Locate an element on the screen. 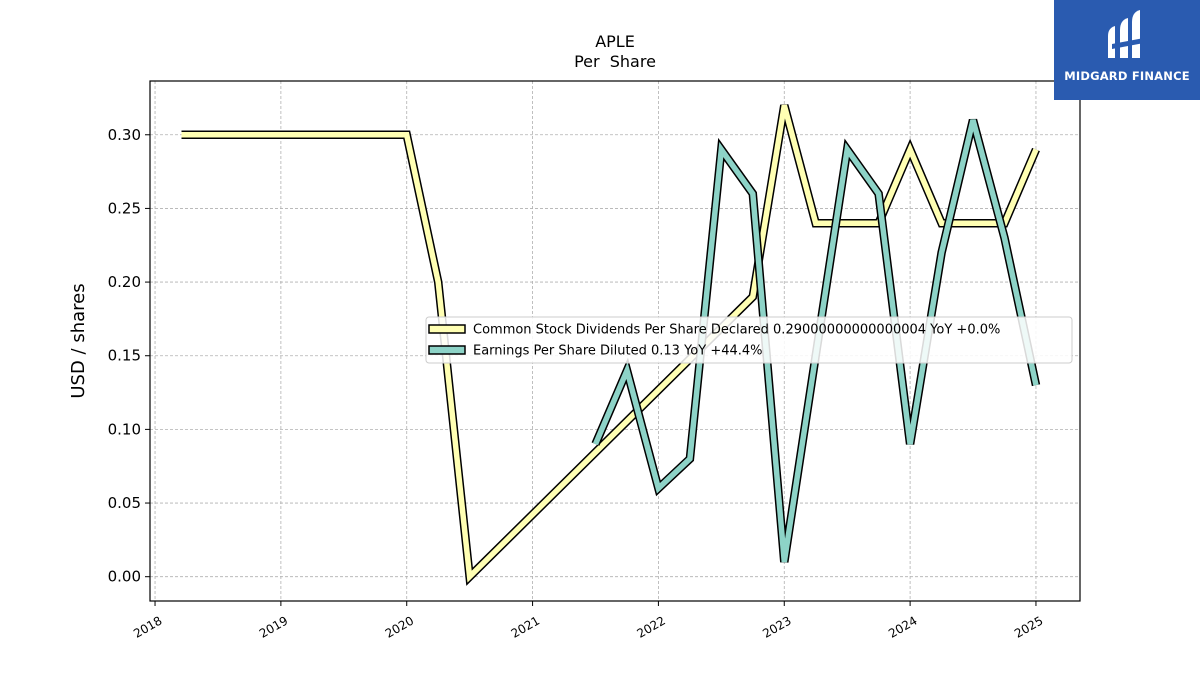 The width and height of the screenshot is (1200, 675). x-tick-label: 2019 is located at coordinates (273, 626).